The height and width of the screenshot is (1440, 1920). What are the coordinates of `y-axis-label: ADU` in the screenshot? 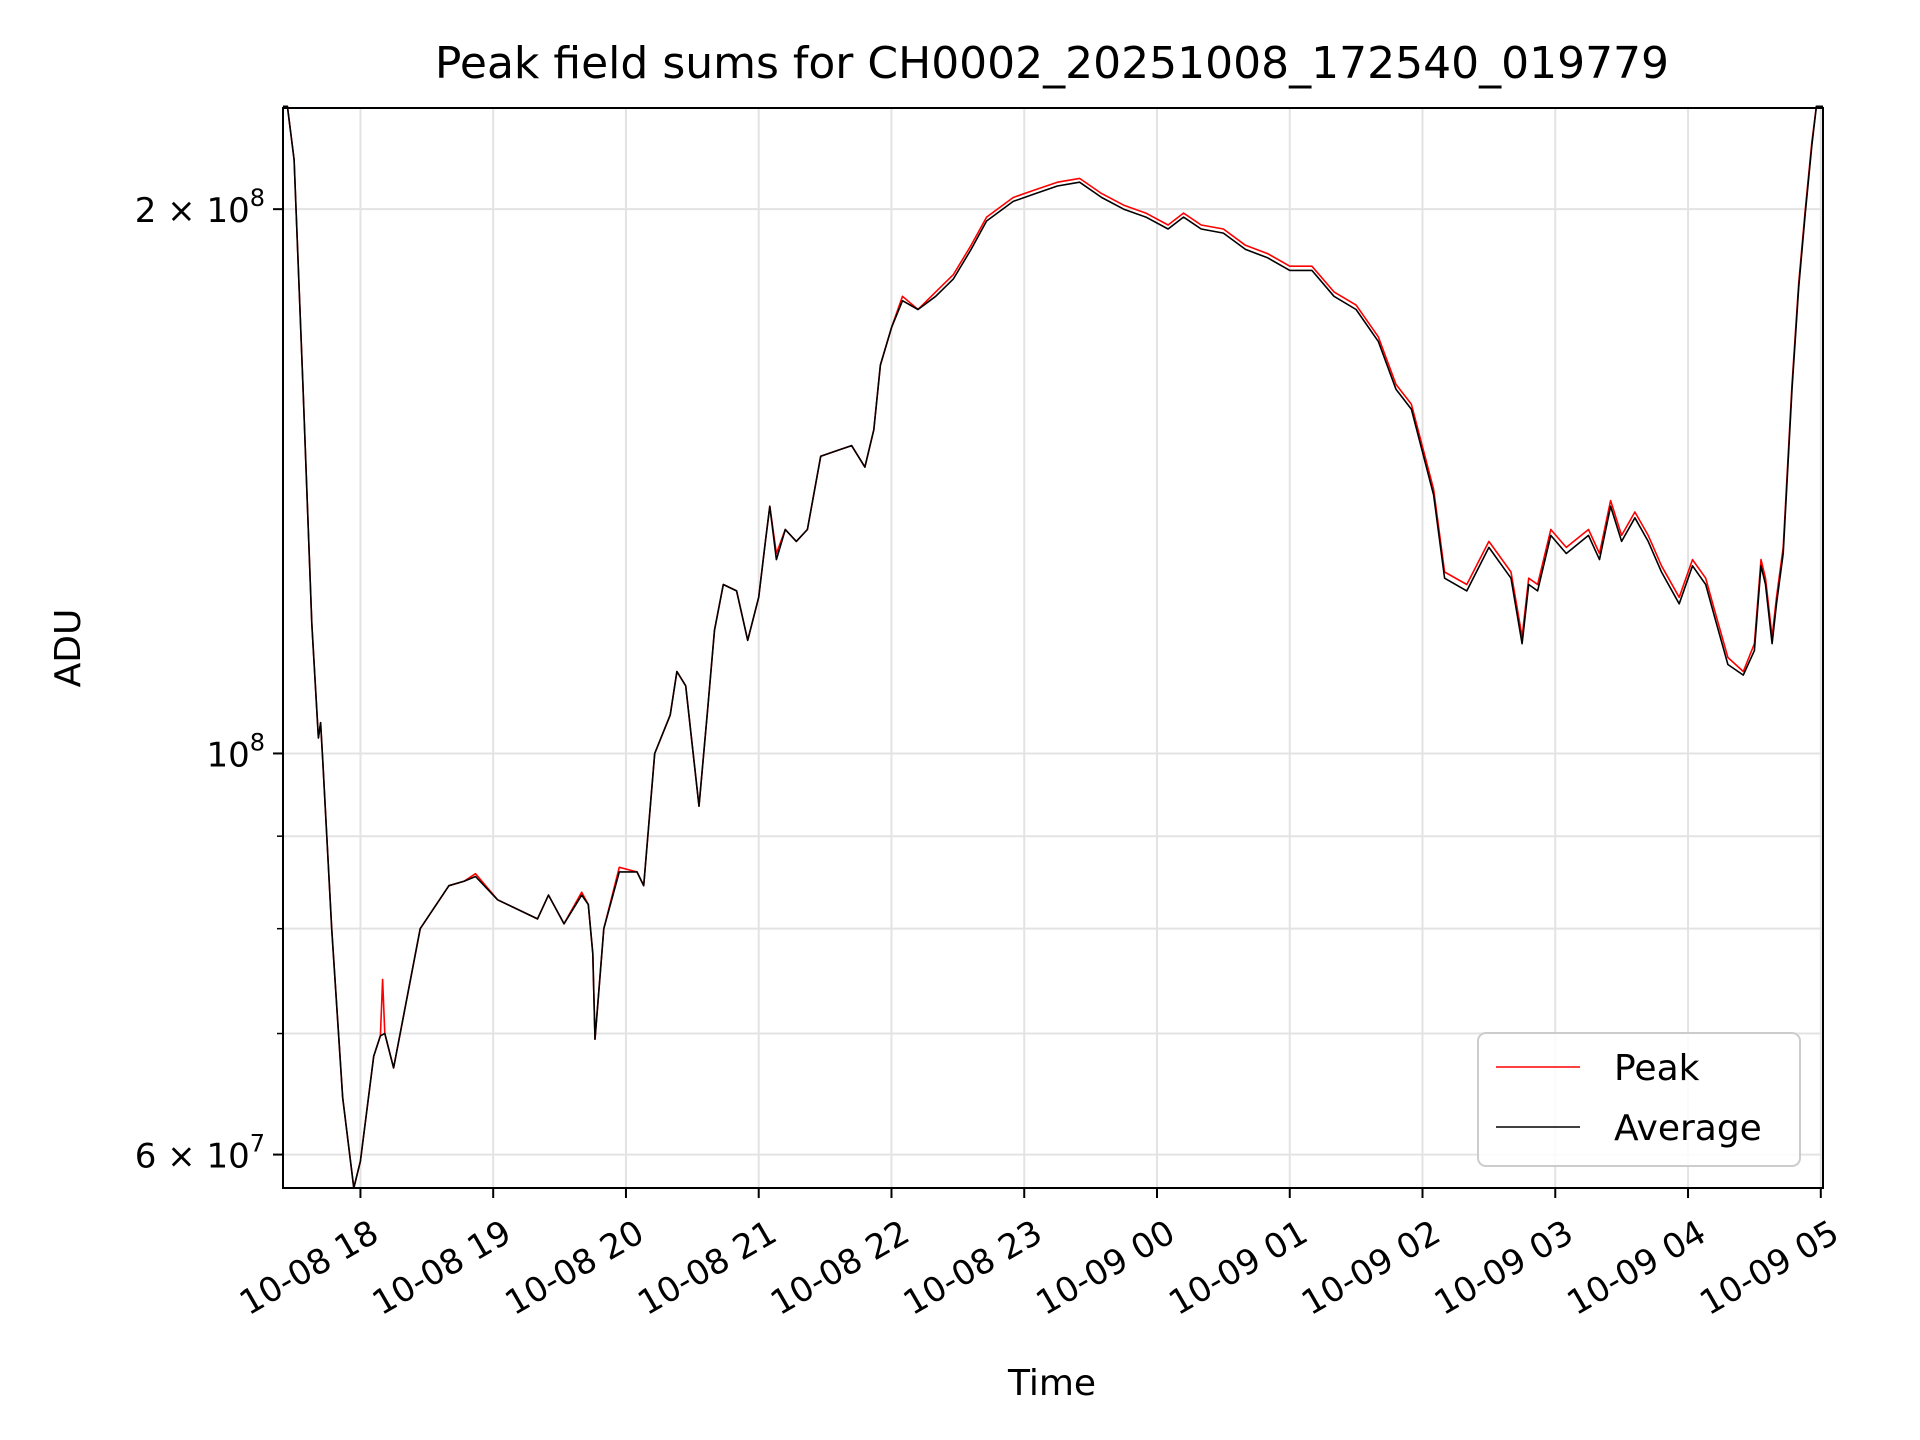 It's located at (68, 648).